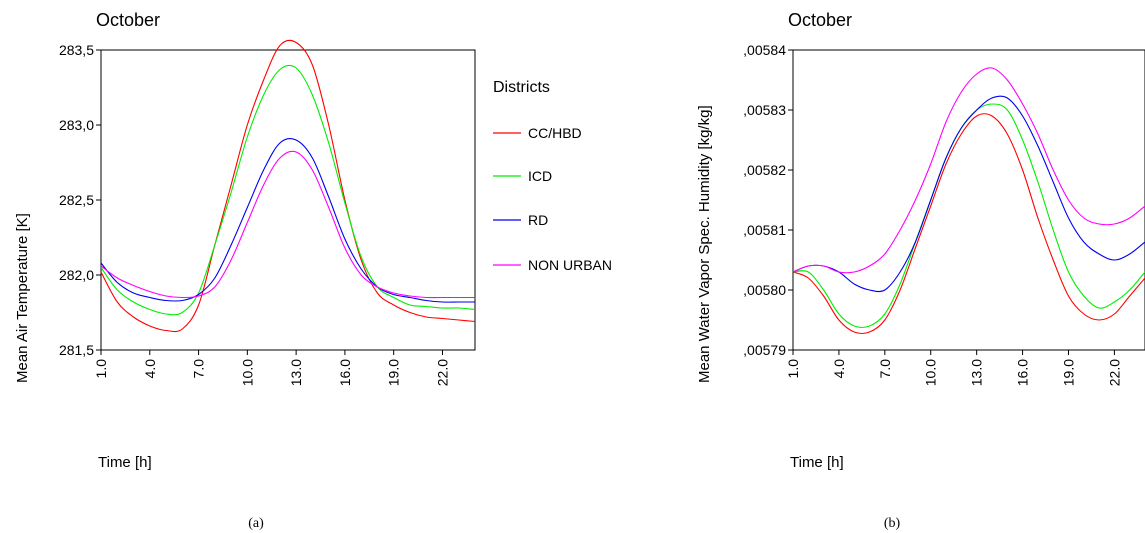  I want to click on chart-a-ytick-label: 282,5, so click(76, 200).